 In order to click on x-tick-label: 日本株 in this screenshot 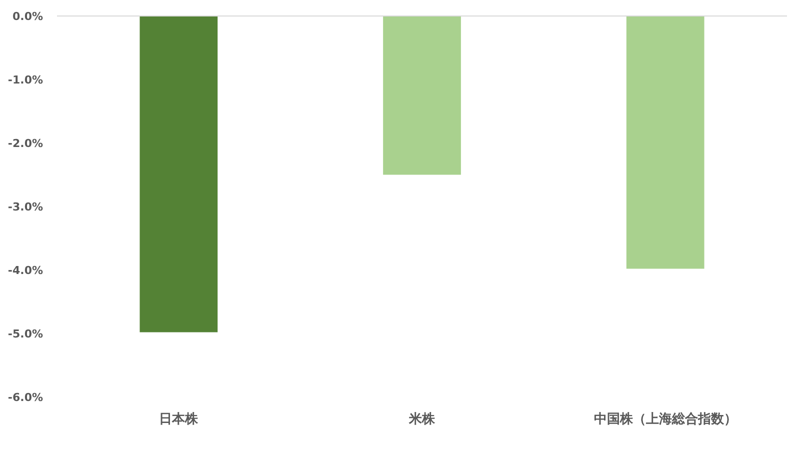, I will do `click(179, 420)`.